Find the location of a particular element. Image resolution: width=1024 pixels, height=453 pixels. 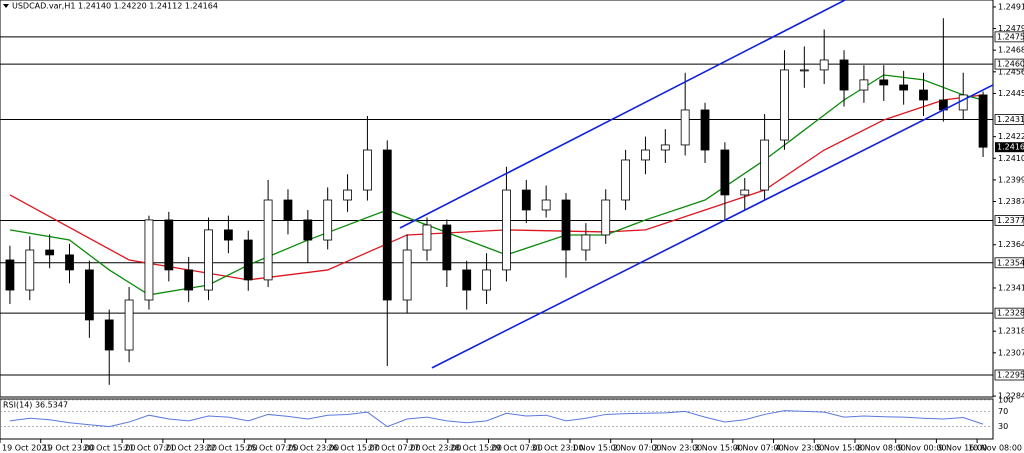

rsi-line is located at coordinates (496, 419).